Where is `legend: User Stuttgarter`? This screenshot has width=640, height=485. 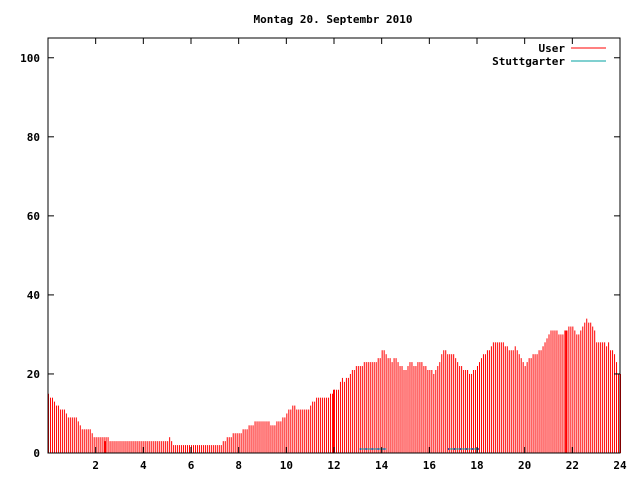
legend: User Stuttgarter is located at coordinates (549, 55).